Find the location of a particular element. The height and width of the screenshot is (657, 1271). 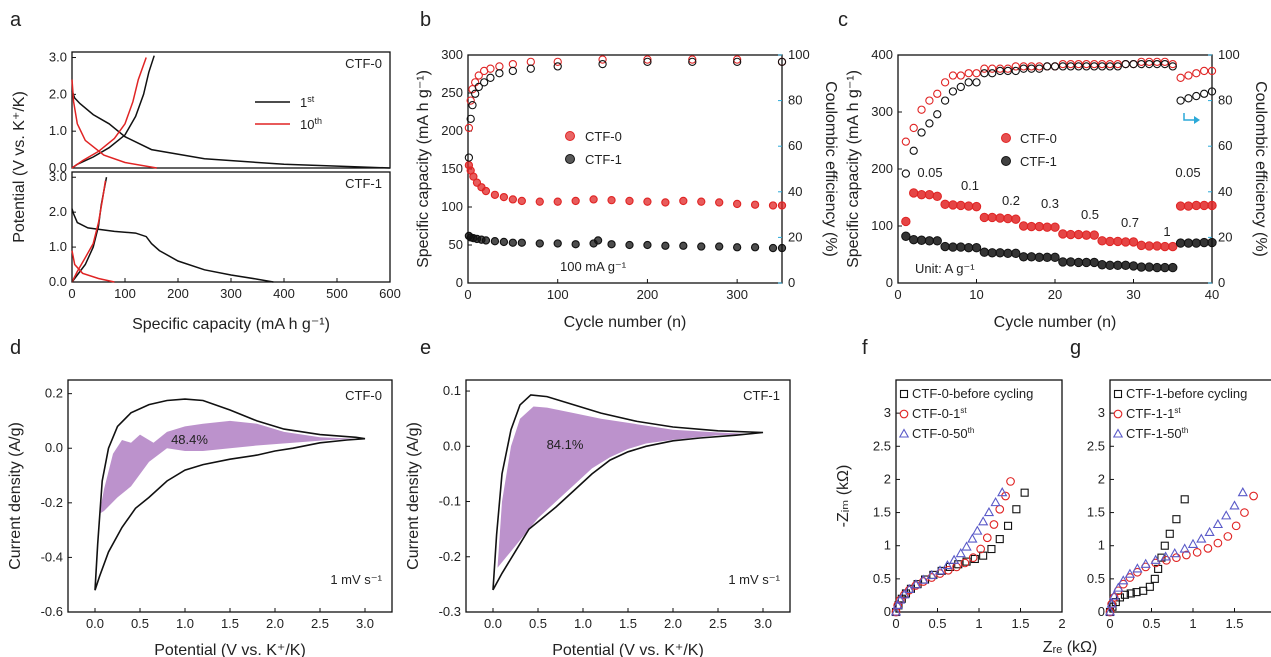

panel-e-ytick-label: 0.1 is located at coordinates (452, 390).